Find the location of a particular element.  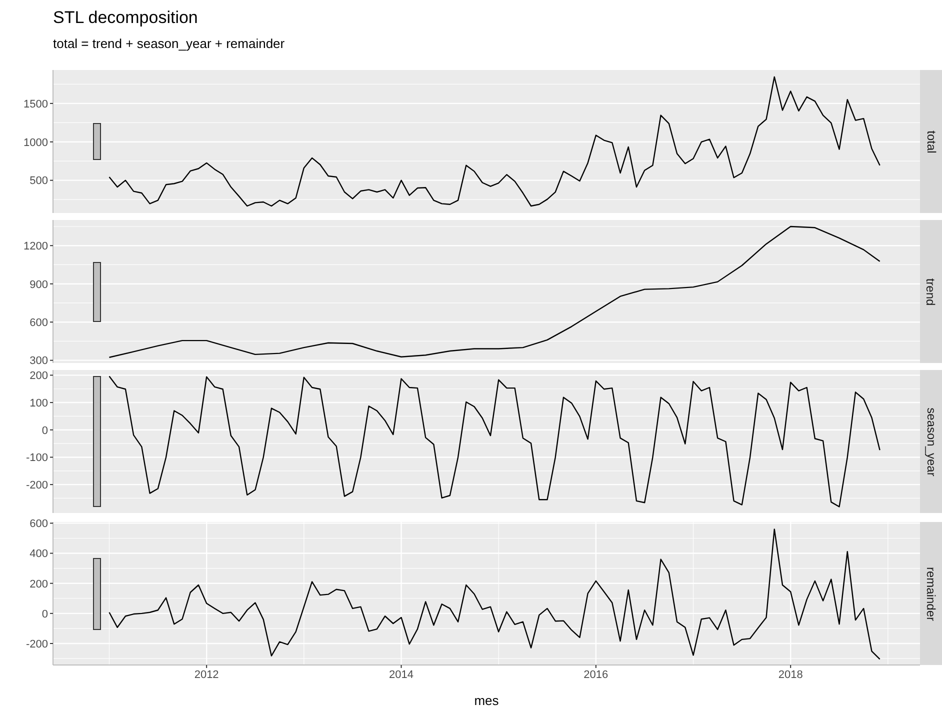

chart-title: STL decomposition is located at coordinates (125, 18).